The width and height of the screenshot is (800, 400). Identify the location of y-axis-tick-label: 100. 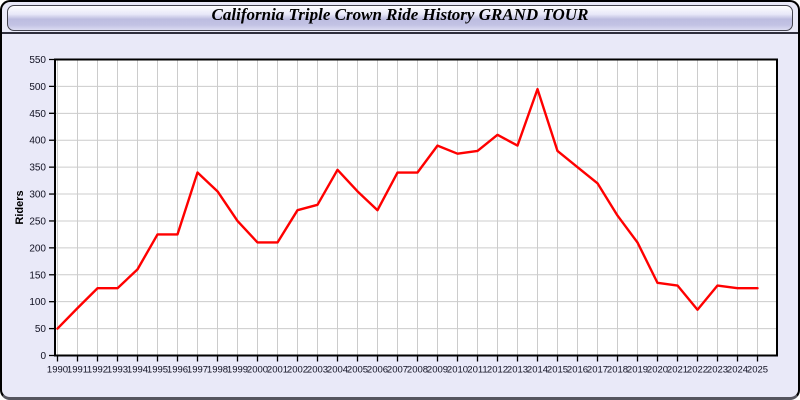
(37, 302).